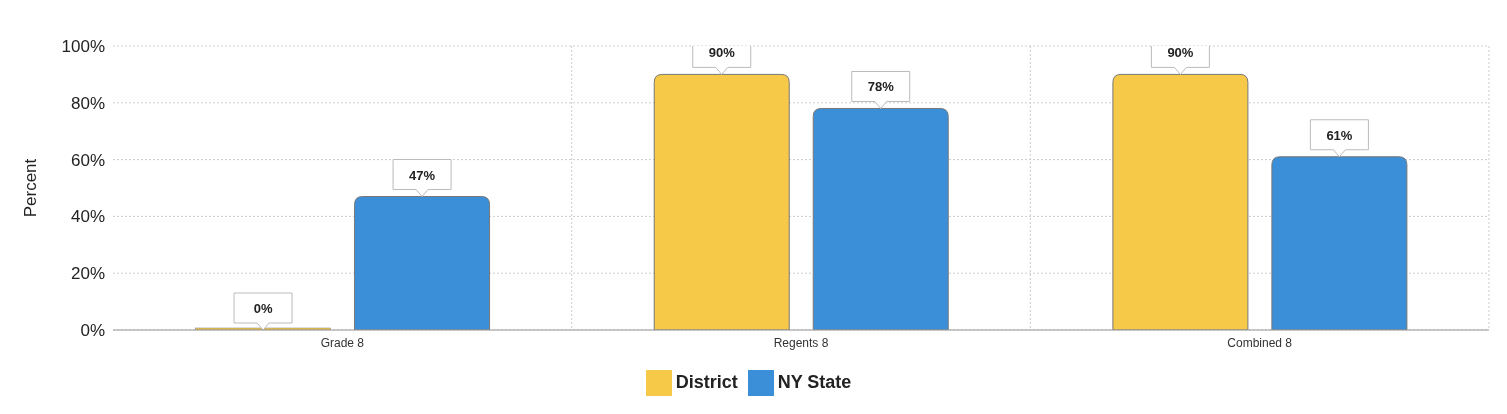 The image size is (1507, 414). I want to click on y-tick-label: 20%, so click(87, 274).